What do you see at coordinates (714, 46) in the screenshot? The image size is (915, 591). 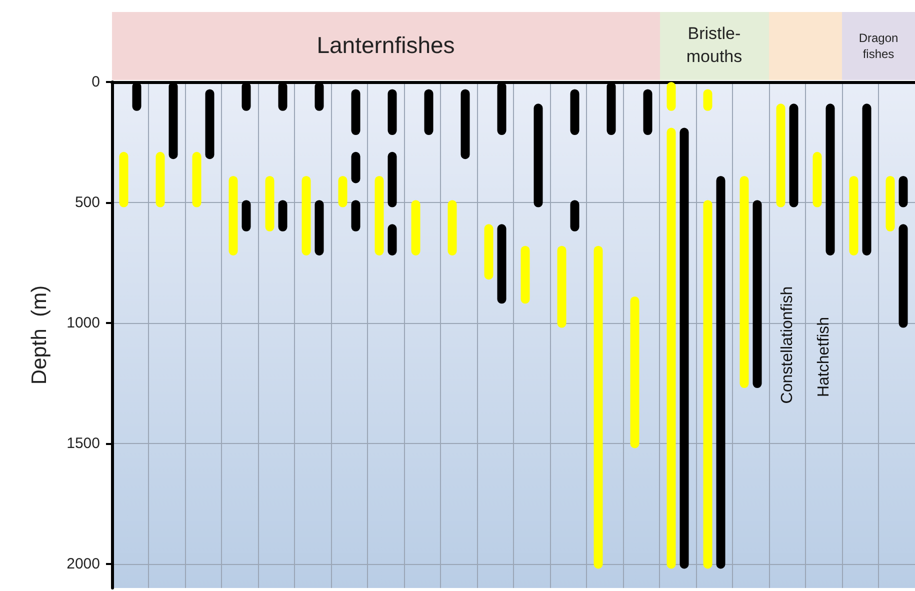 I see `group-header: Bristle-mouths` at bounding box center [714, 46].